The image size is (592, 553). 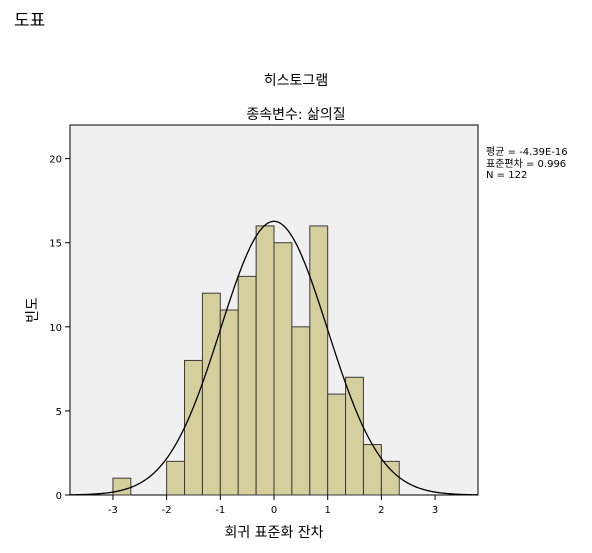 What do you see at coordinates (30, 21) in the screenshot?
I see `section-title: 도표` at bounding box center [30, 21].